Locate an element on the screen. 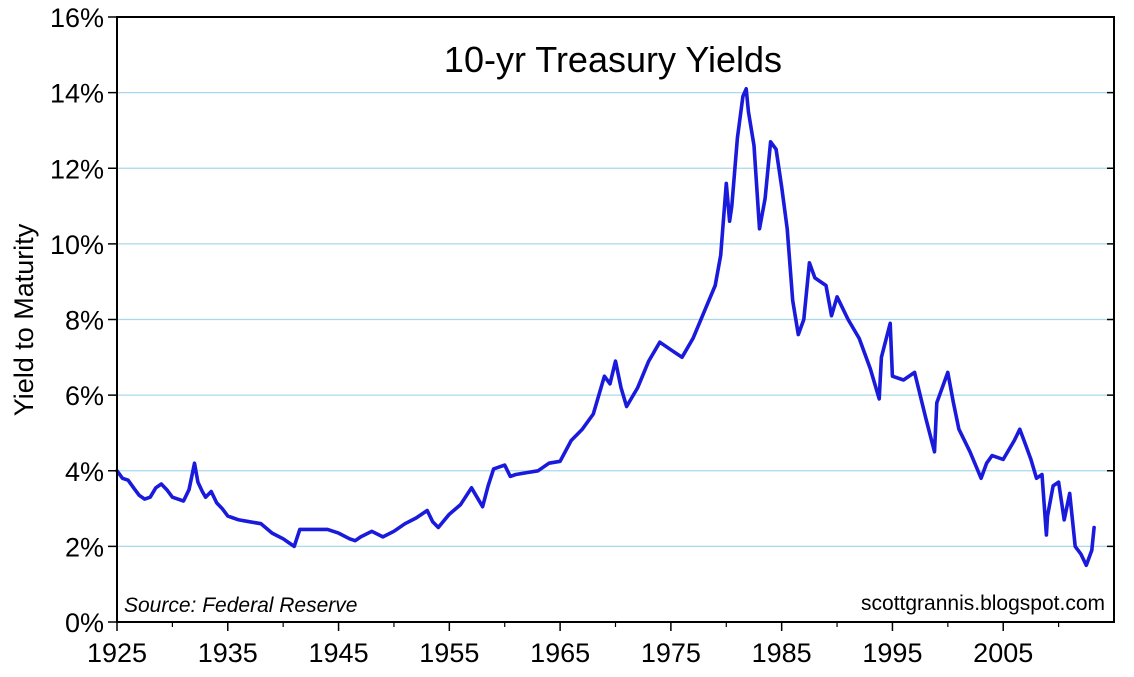  y-tick-label: 12% is located at coordinates (77, 169).